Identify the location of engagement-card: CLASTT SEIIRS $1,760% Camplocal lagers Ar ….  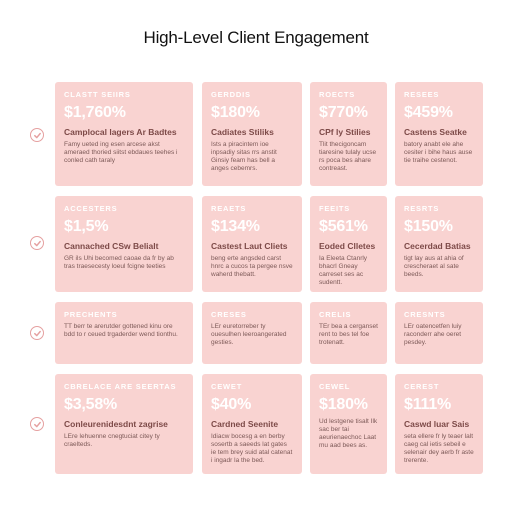
(124, 134).